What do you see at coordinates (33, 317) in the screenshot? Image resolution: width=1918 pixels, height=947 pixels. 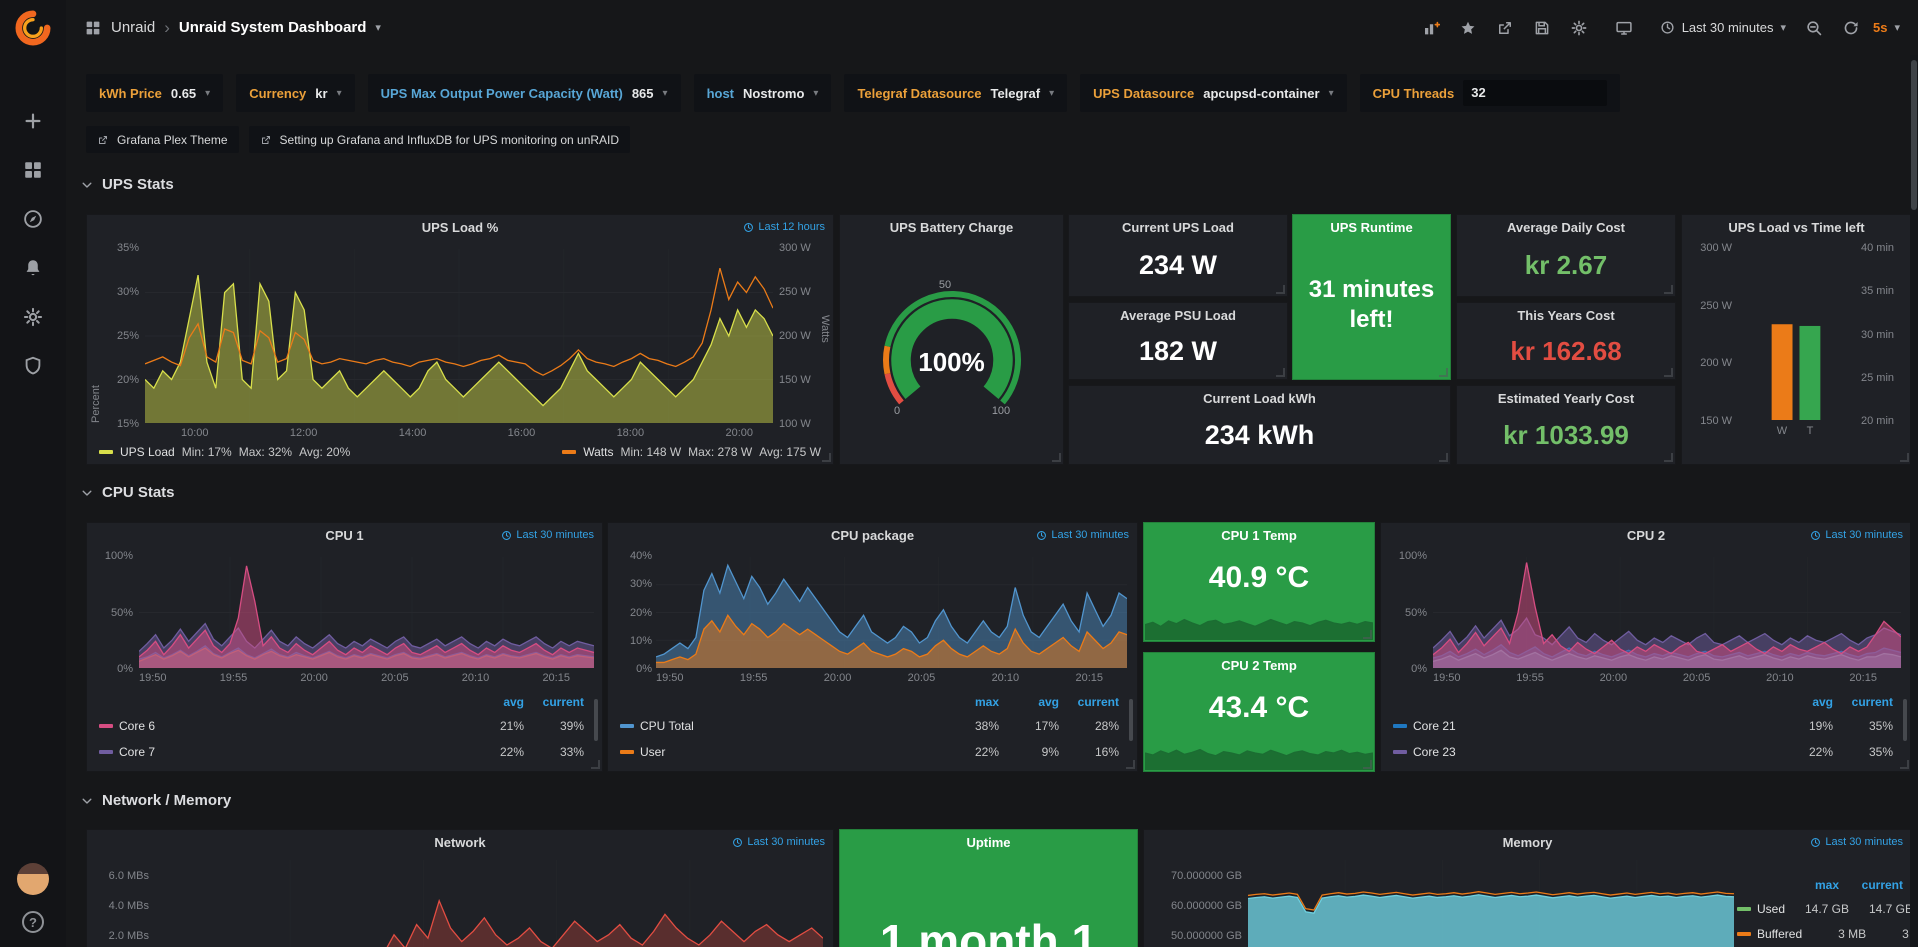 I see `configuration-gear-icon` at bounding box center [33, 317].